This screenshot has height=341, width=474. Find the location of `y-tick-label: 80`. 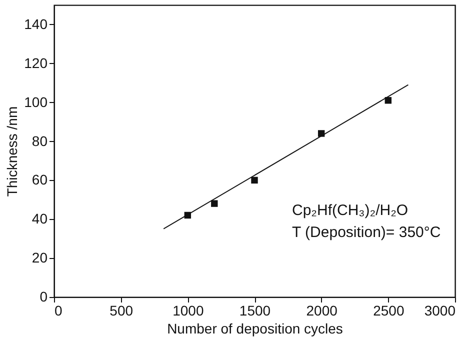

y-tick-label: 80 is located at coordinates (40, 140).